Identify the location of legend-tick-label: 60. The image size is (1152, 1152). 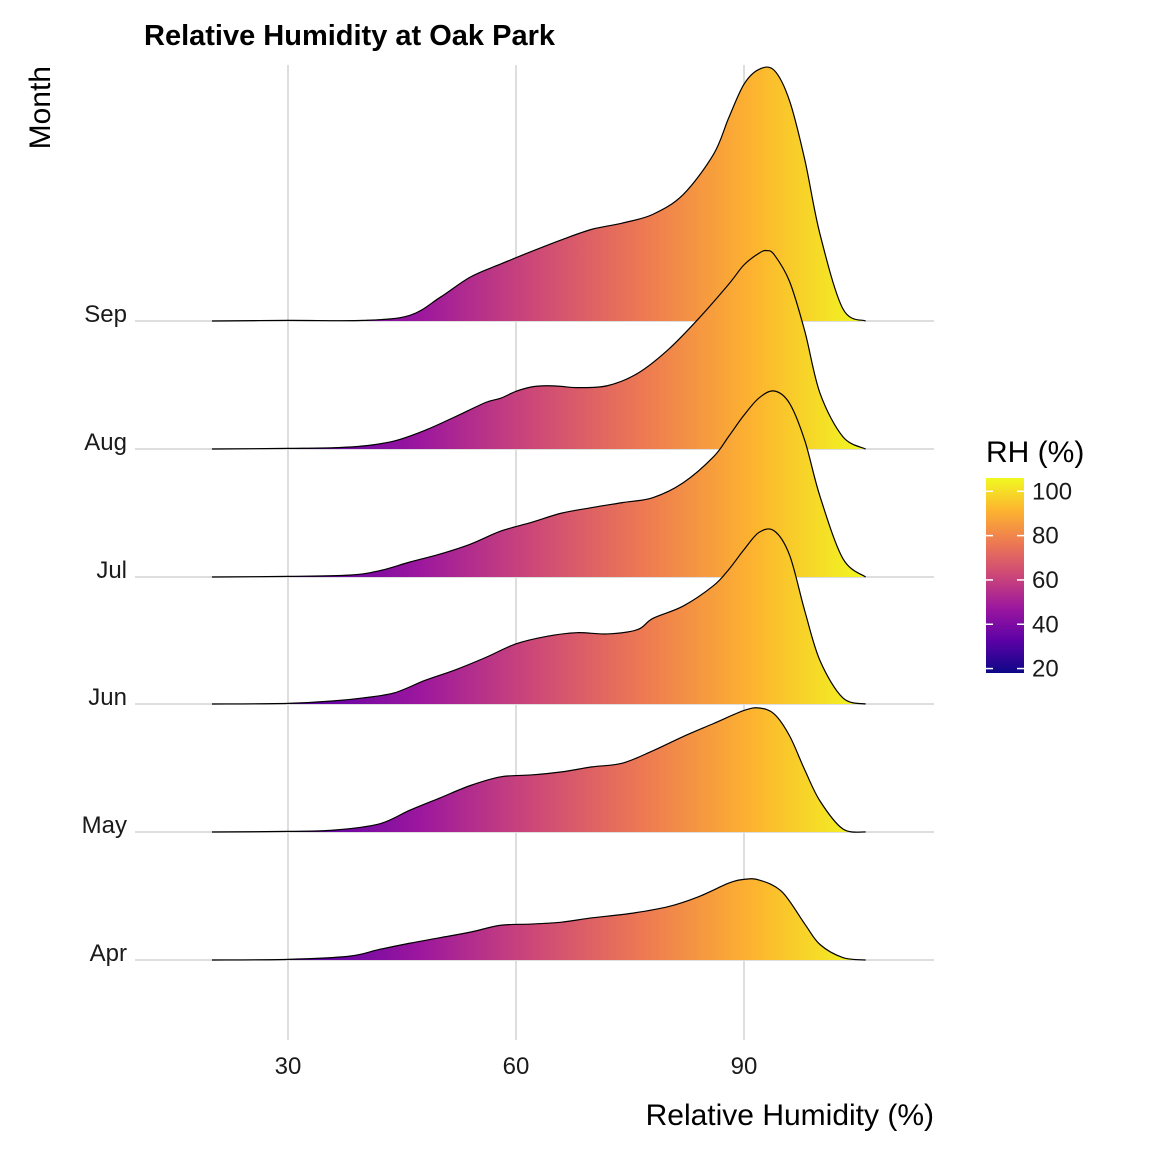
(1045, 580).